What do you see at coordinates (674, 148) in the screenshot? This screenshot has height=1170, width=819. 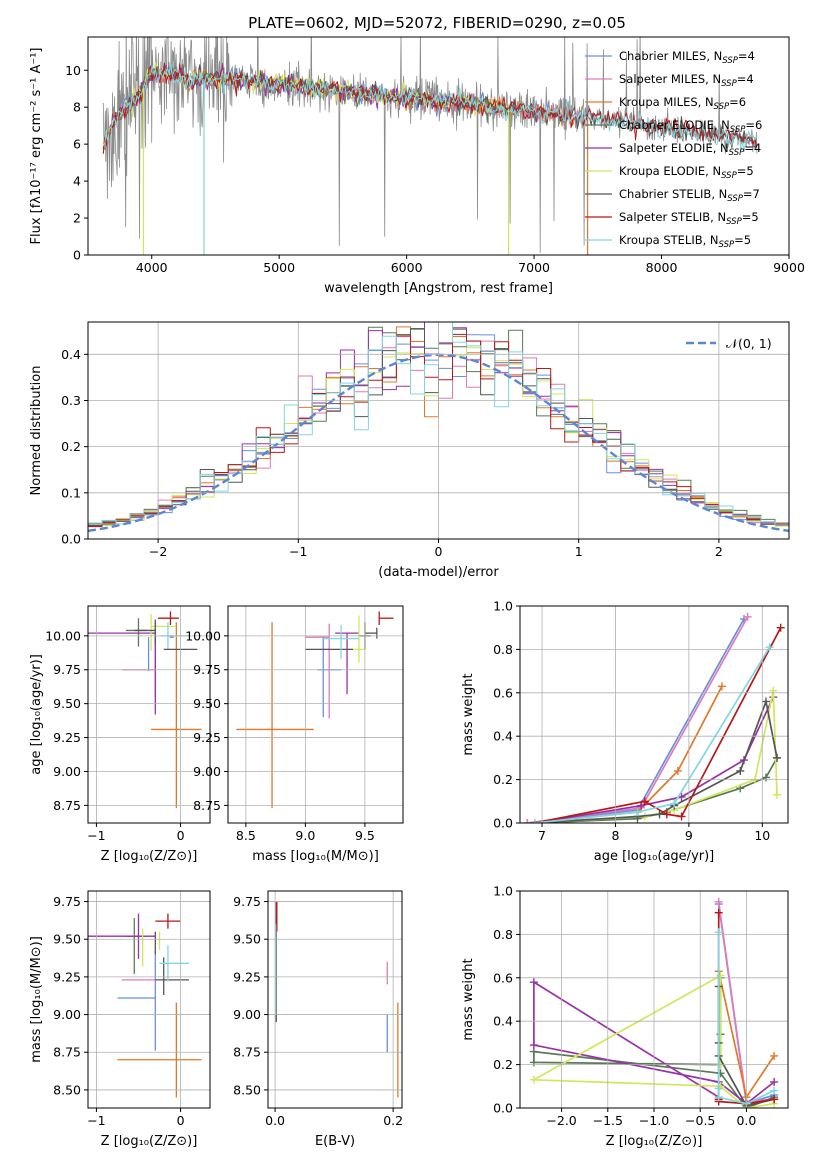 I see `legend-text: Salpeter ELODIE, N` at bounding box center [674, 148].